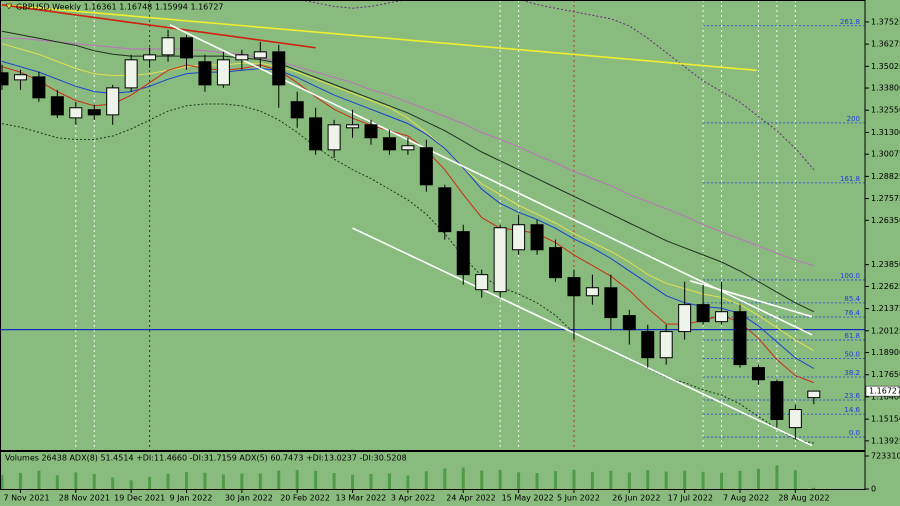 The image size is (900, 506). I want to click on x-tick-label: 5 Jun 2022, so click(578, 498).